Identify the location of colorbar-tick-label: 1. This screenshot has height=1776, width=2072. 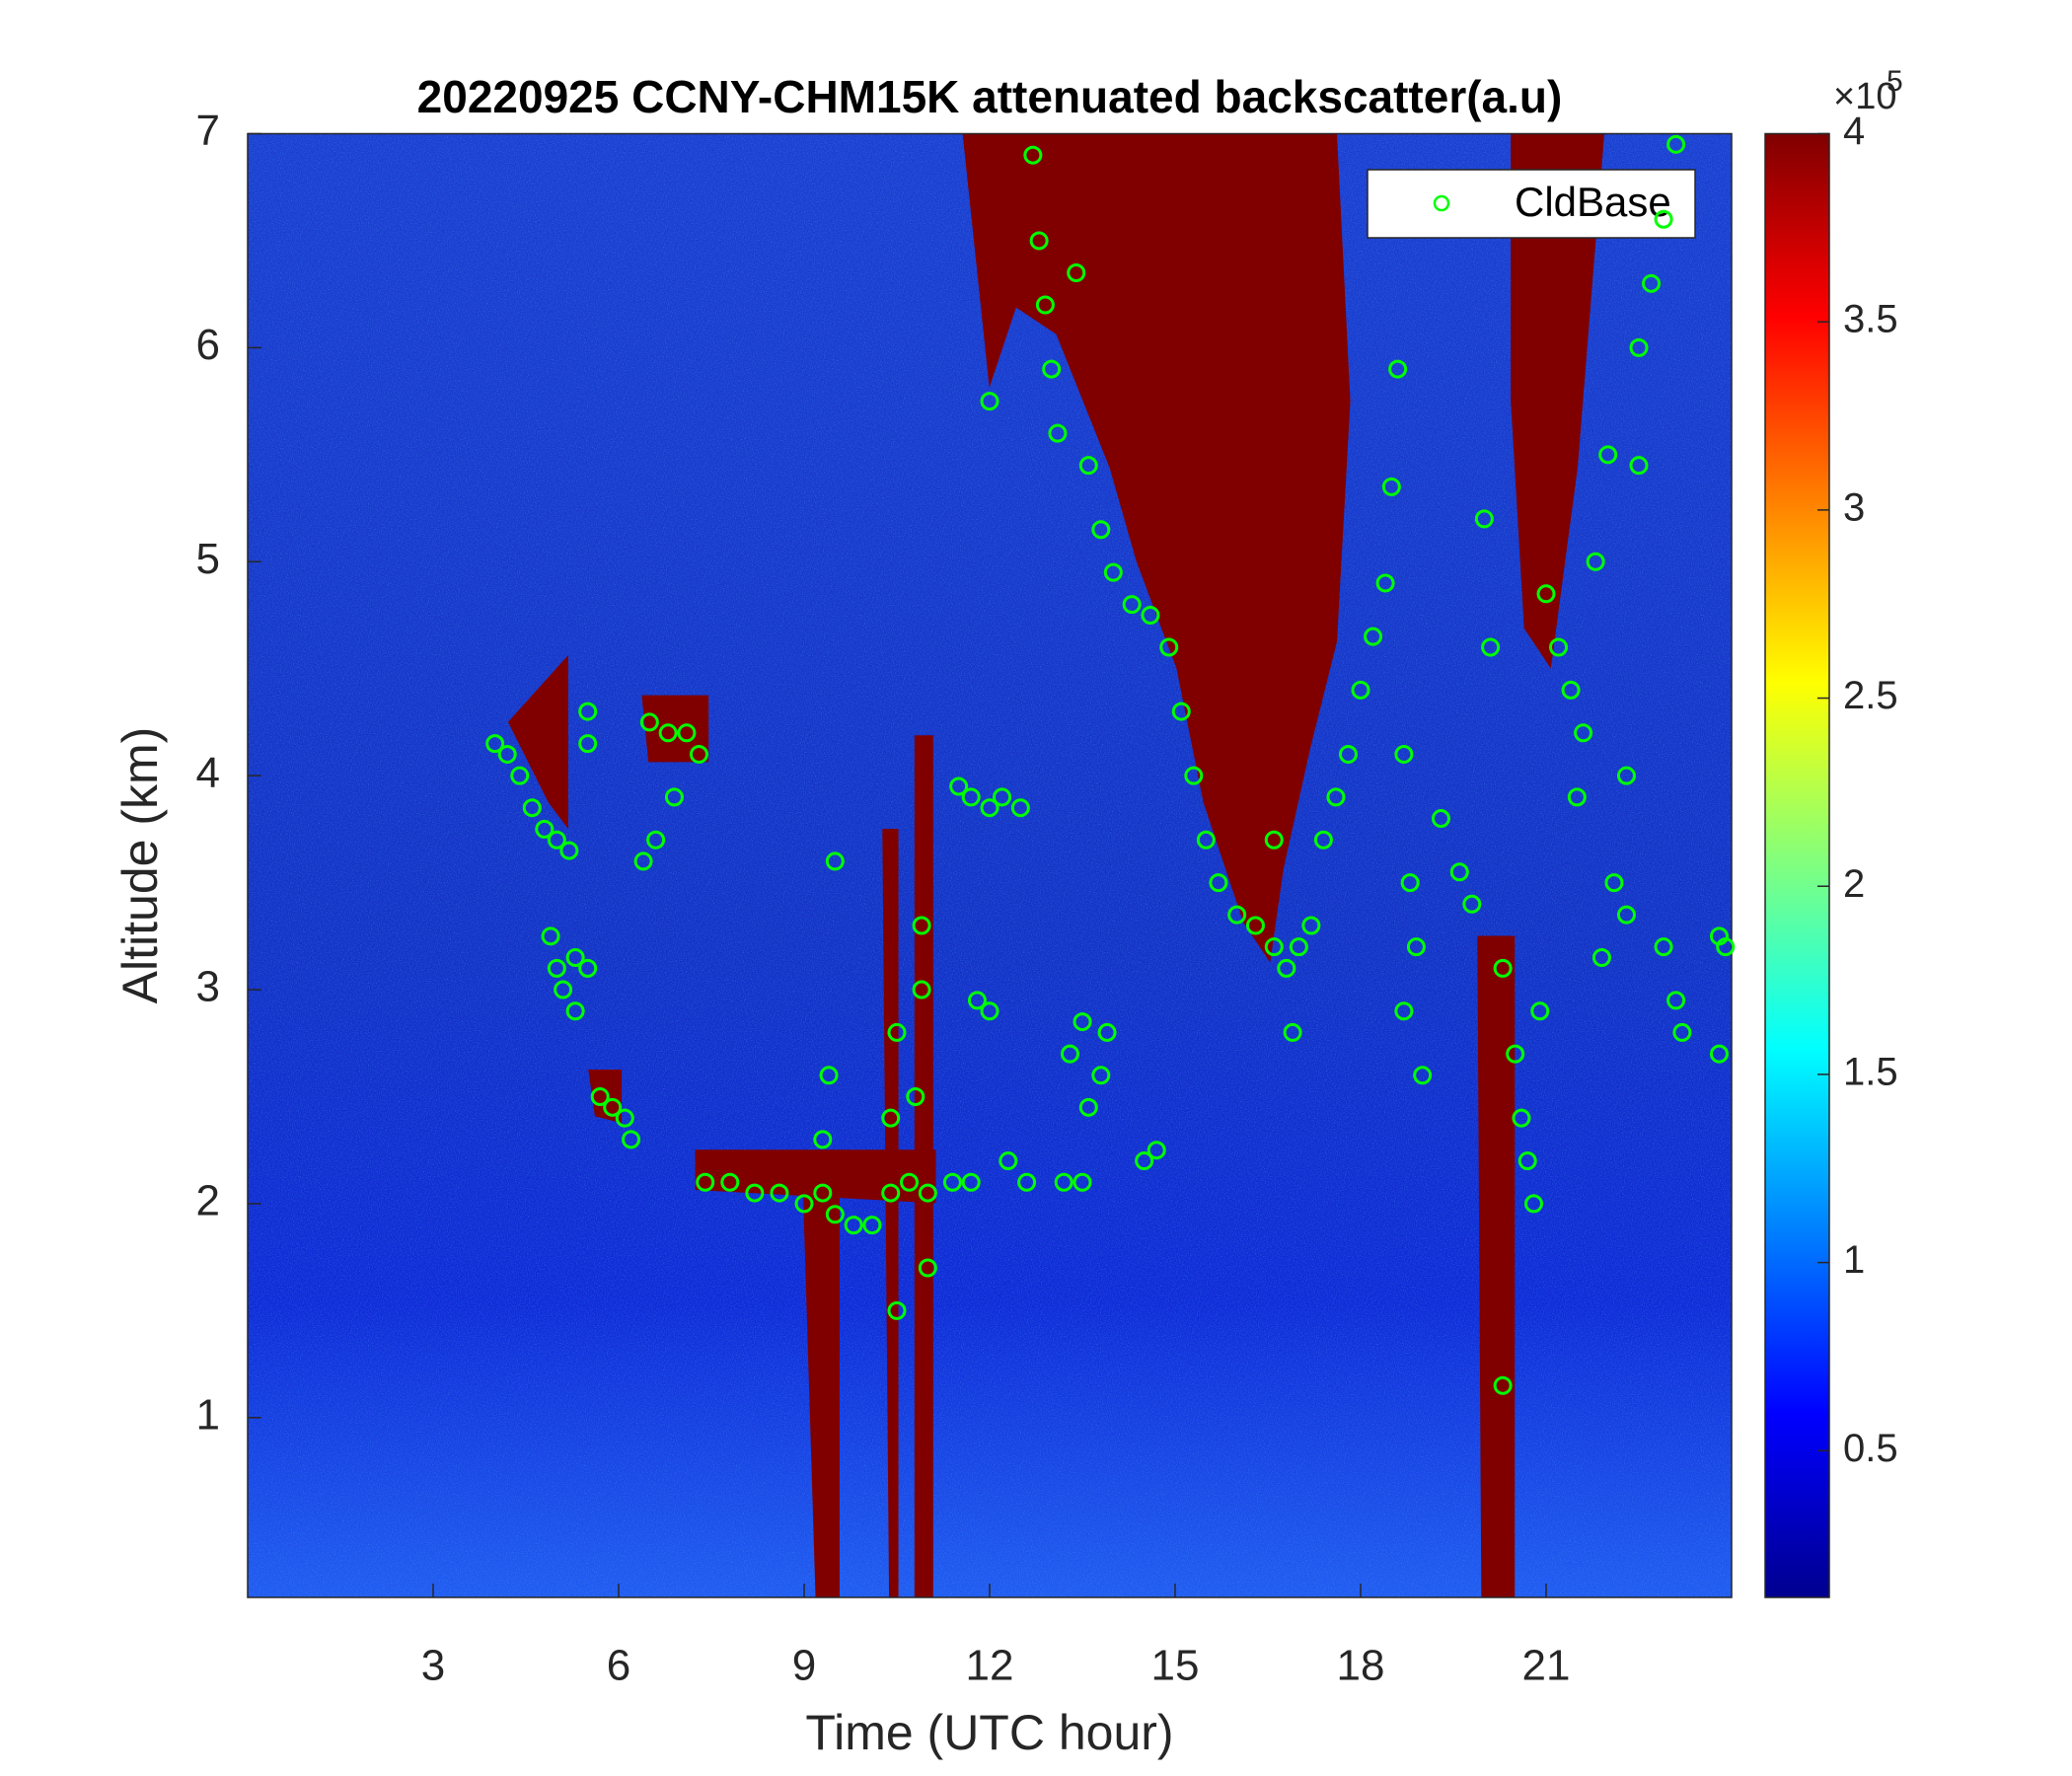
(1854, 1260).